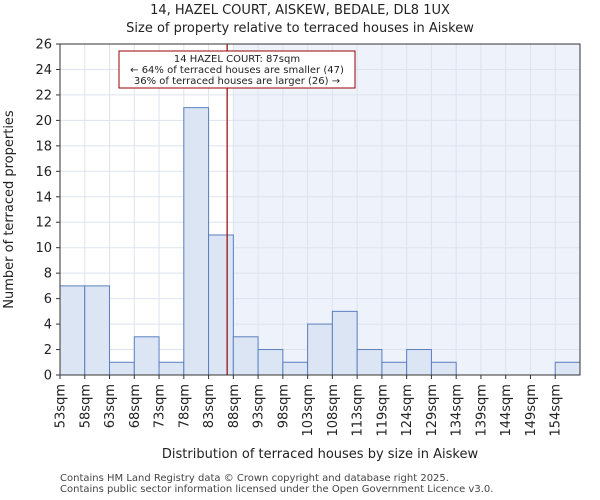 The image size is (600, 500). Describe the element at coordinates (358, 410) in the screenshot. I see `x-tick-label: 113sqm` at that location.